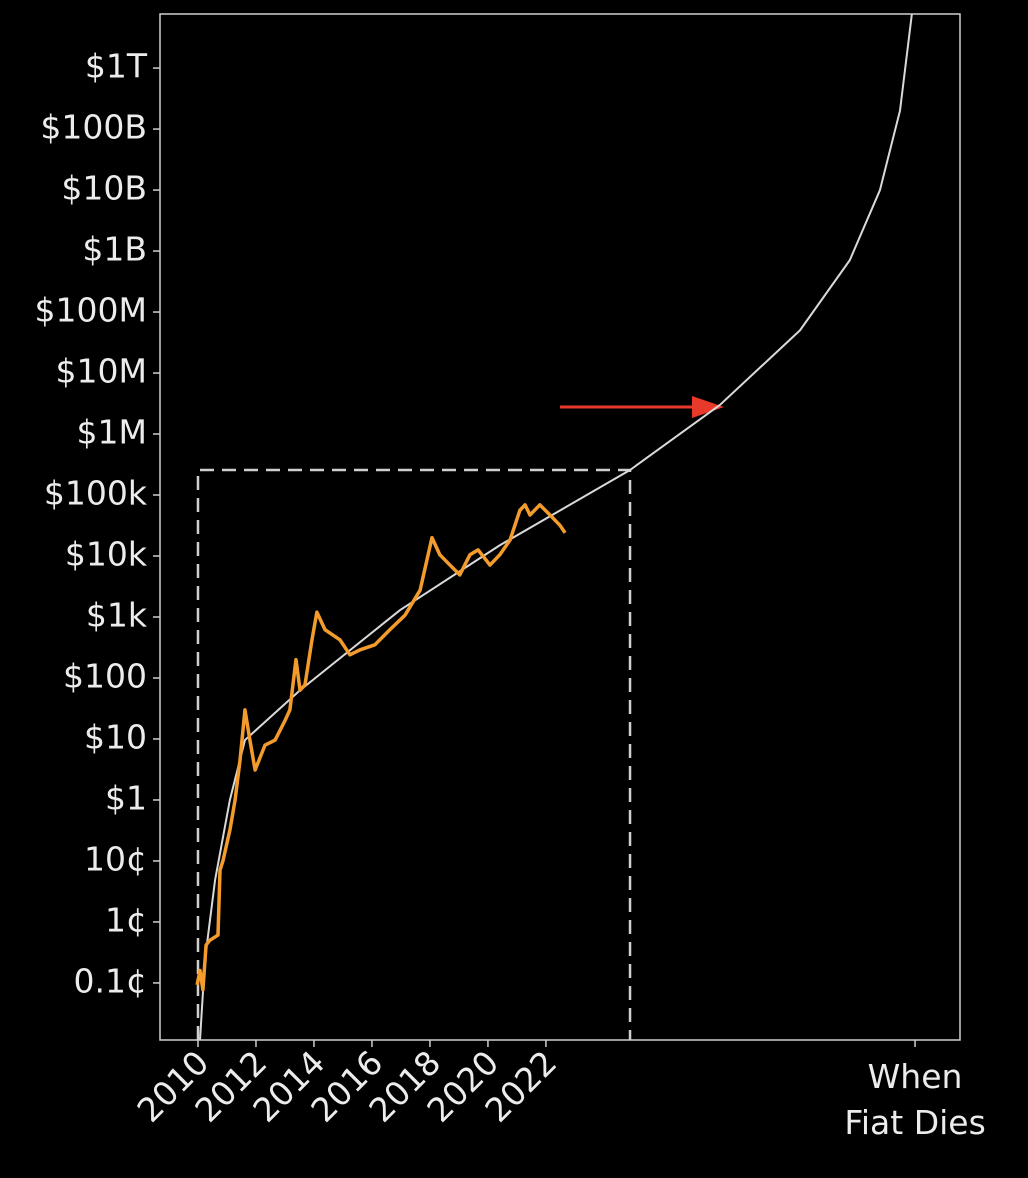 The height and width of the screenshot is (1178, 1028). I want to click on y-tick-label: $1, so click(126, 797).